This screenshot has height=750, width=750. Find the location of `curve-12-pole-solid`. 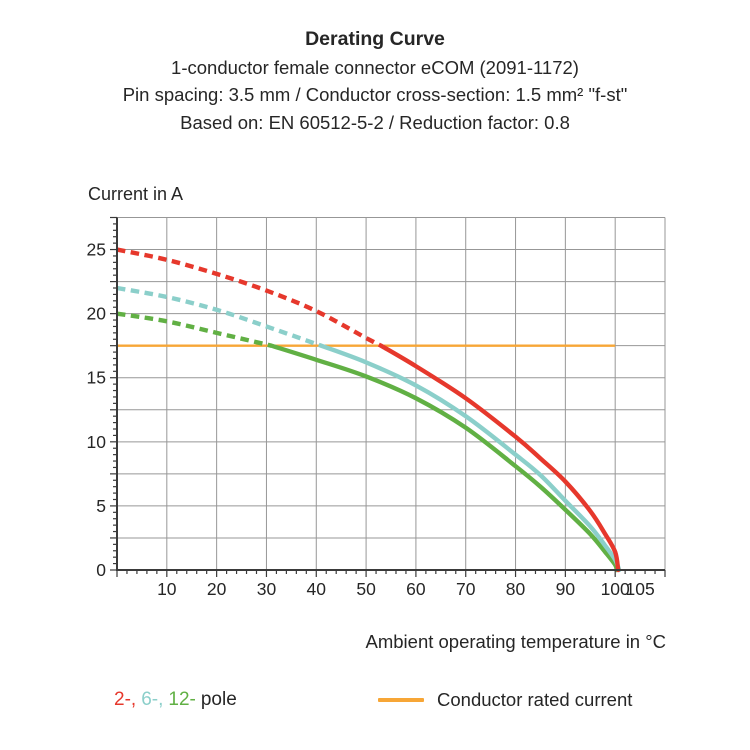

curve-12-pole-solid is located at coordinates (444, 458).